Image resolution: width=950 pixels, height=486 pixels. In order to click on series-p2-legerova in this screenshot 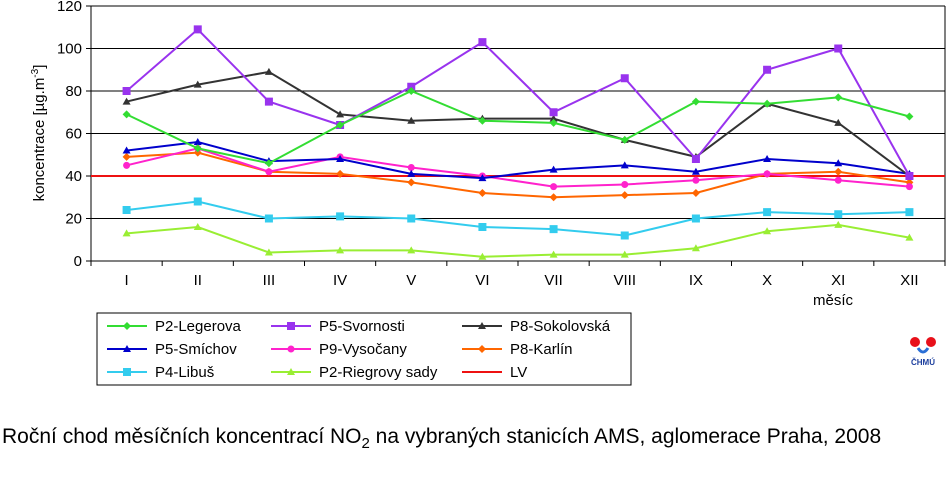, I will do `click(518, 127)`.